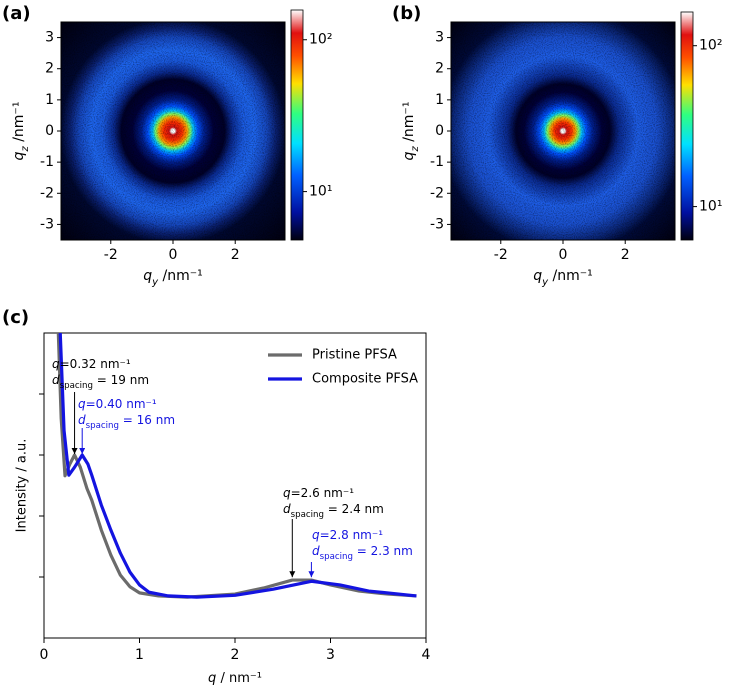 Image resolution: width=729 pixels, height=689 pixels. I want to click on annotation-text: q=2.8 nm⁻¹, so click(347, 535).